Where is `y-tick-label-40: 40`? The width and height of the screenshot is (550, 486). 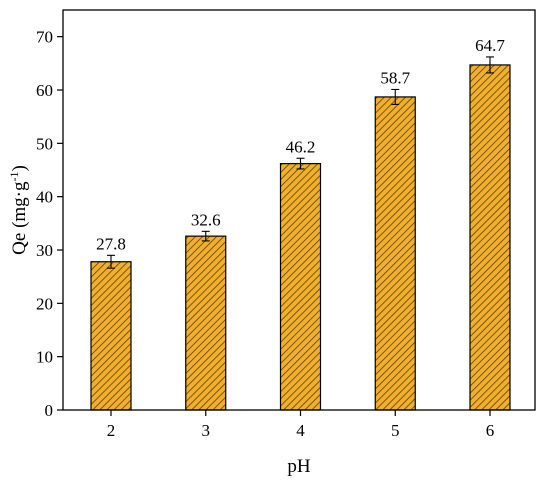 y-tick-label-40: 40 is located at coordinates (44, 197).